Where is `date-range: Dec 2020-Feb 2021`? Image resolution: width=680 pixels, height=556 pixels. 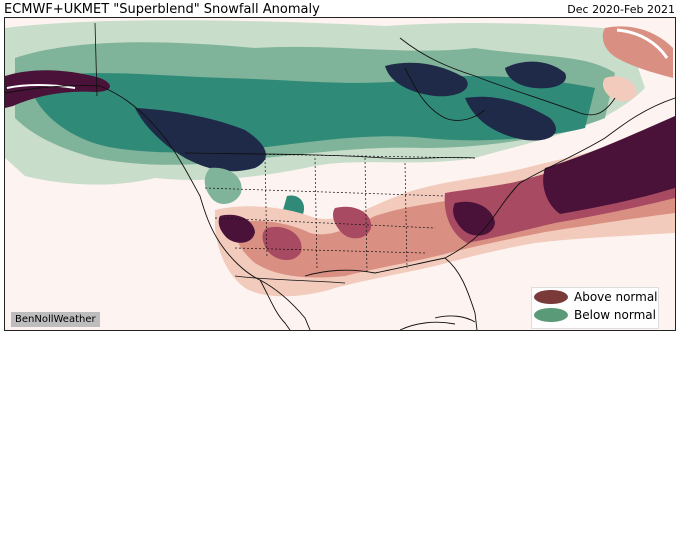
date-range: Dec 2020-Feb 2021 is located at coordinates (621, 9).